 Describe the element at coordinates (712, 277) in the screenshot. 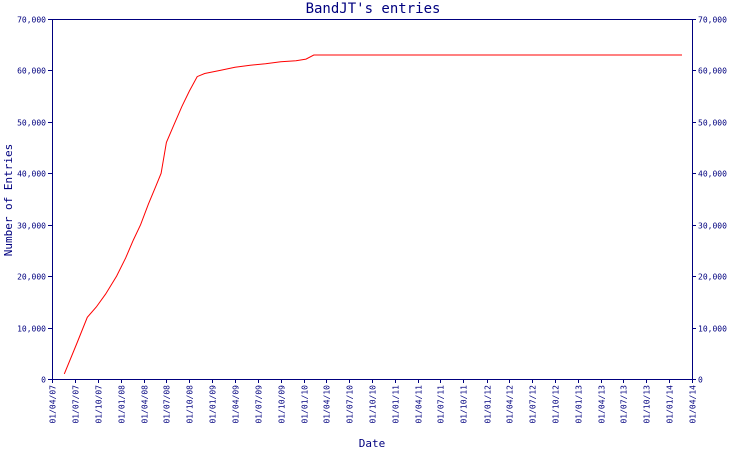

I see `y-tick-label-right: 20,000` at that location.